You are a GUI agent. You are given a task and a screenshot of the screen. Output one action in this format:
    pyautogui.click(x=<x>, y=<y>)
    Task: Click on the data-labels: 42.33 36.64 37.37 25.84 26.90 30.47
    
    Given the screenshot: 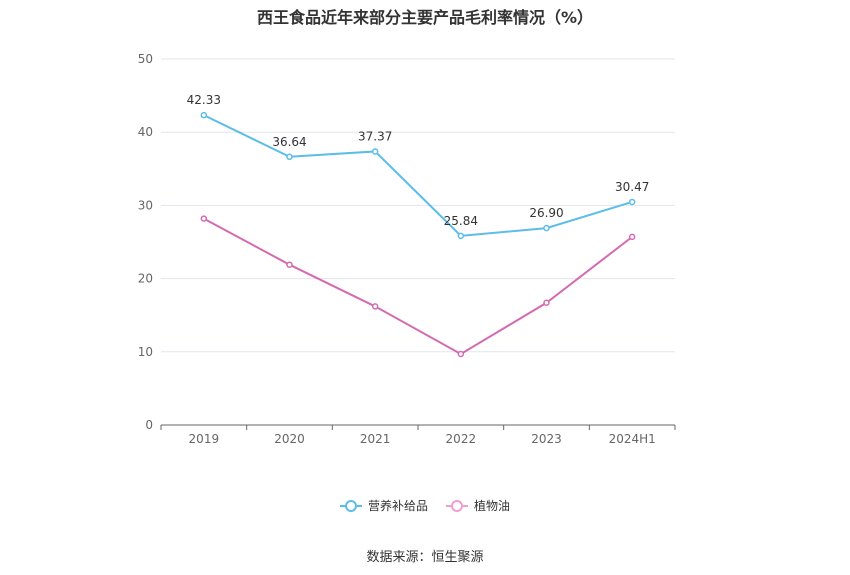 What is the action you would take?
    pyautogui.click(x=418, y=160)
    